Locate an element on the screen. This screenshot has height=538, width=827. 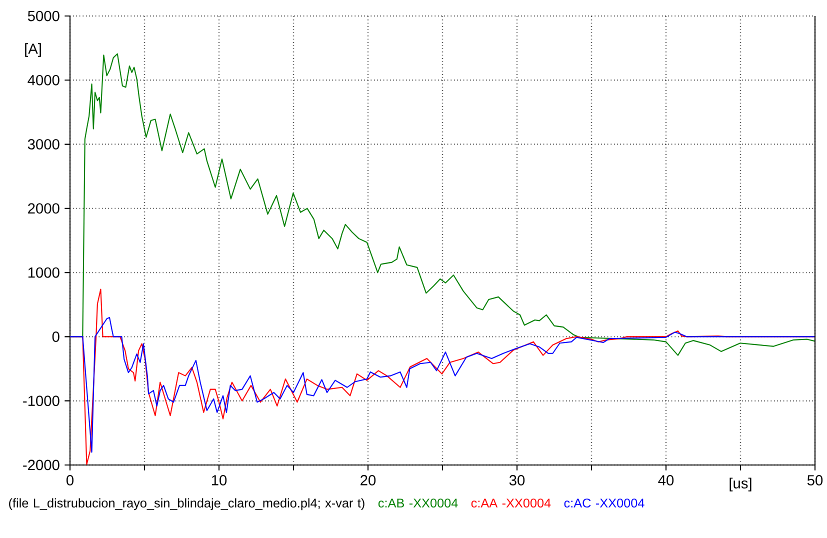
x-tick-label: 30 is located at coordinates (517, 480).